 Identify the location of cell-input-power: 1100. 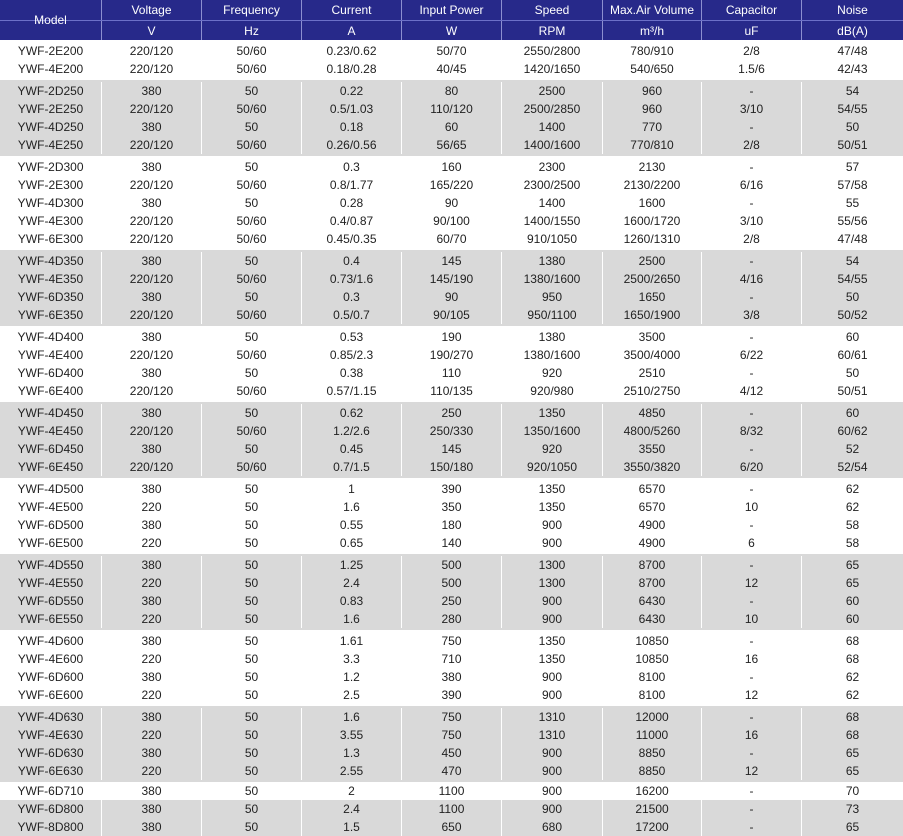
(451, 791).